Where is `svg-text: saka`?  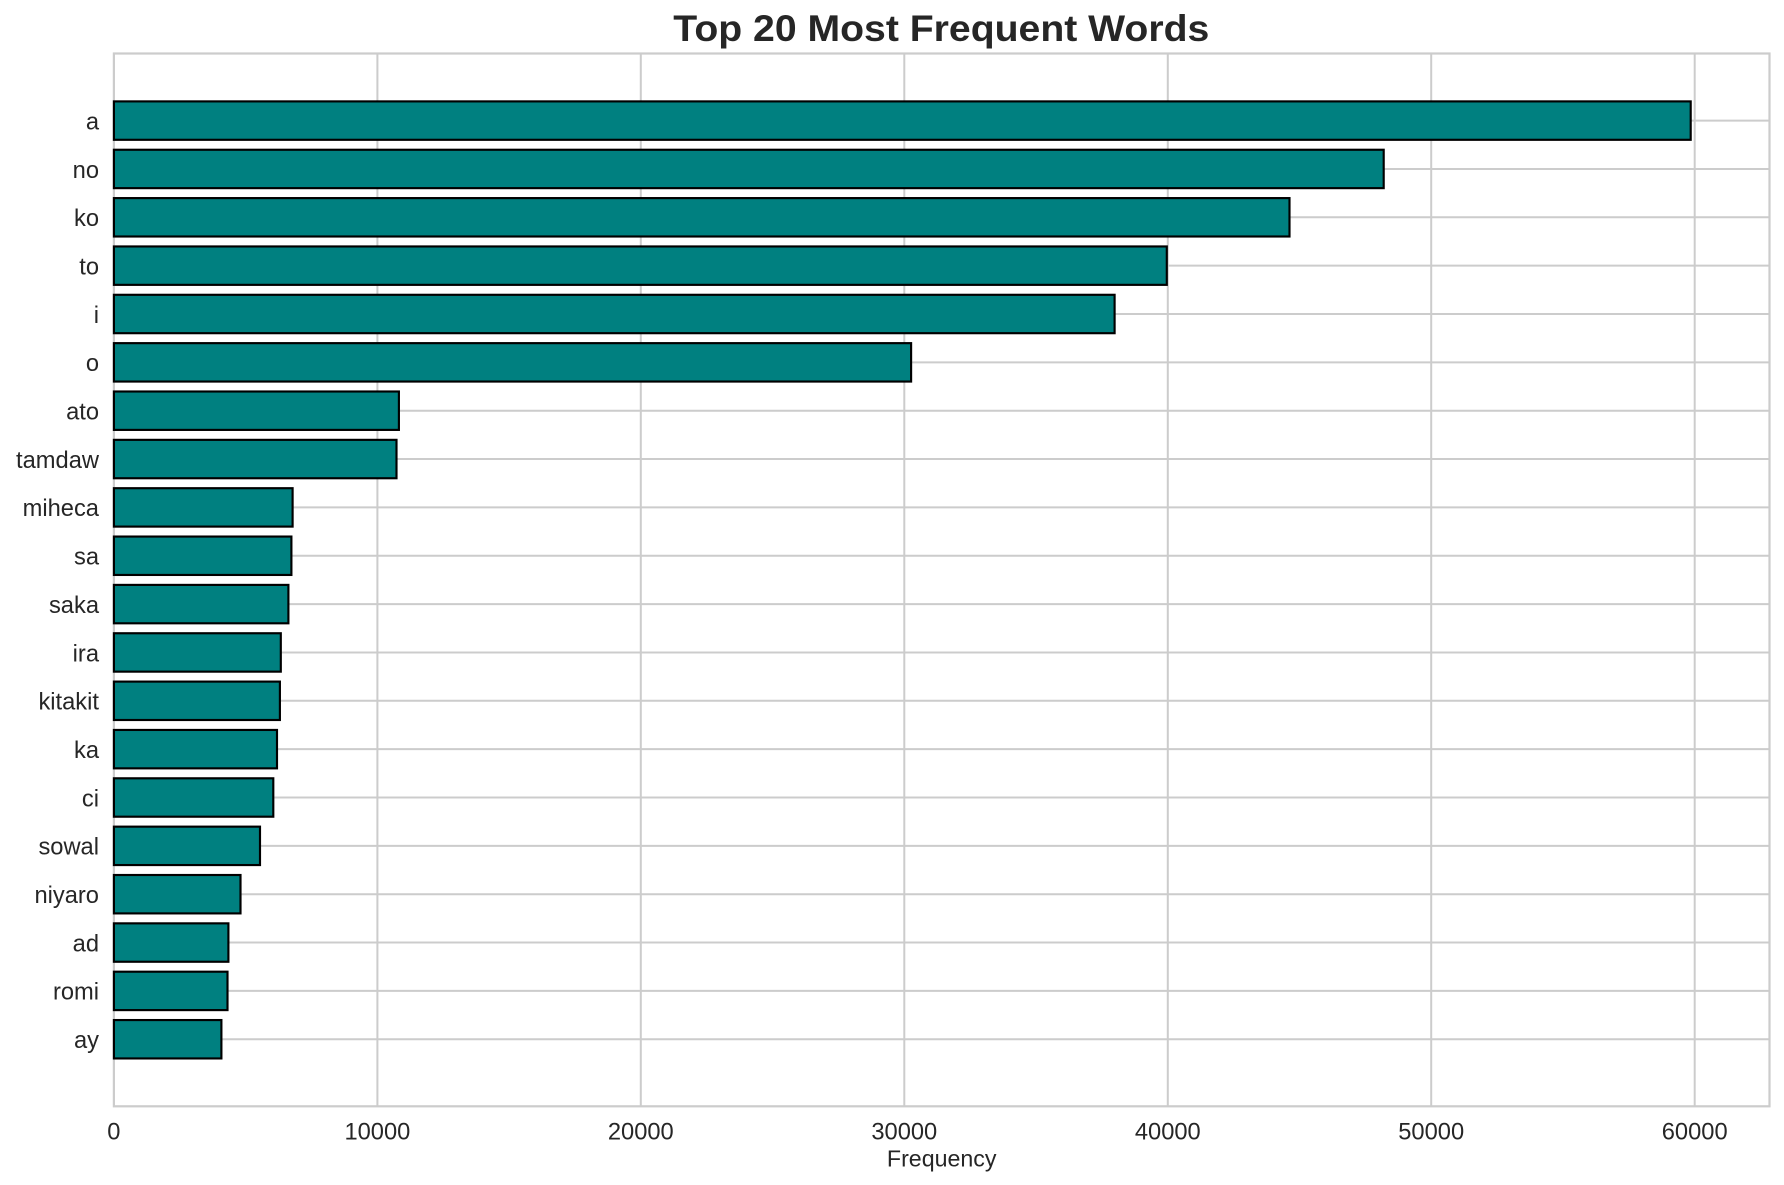
svg-text: saka is located at coordinates (74, 606).